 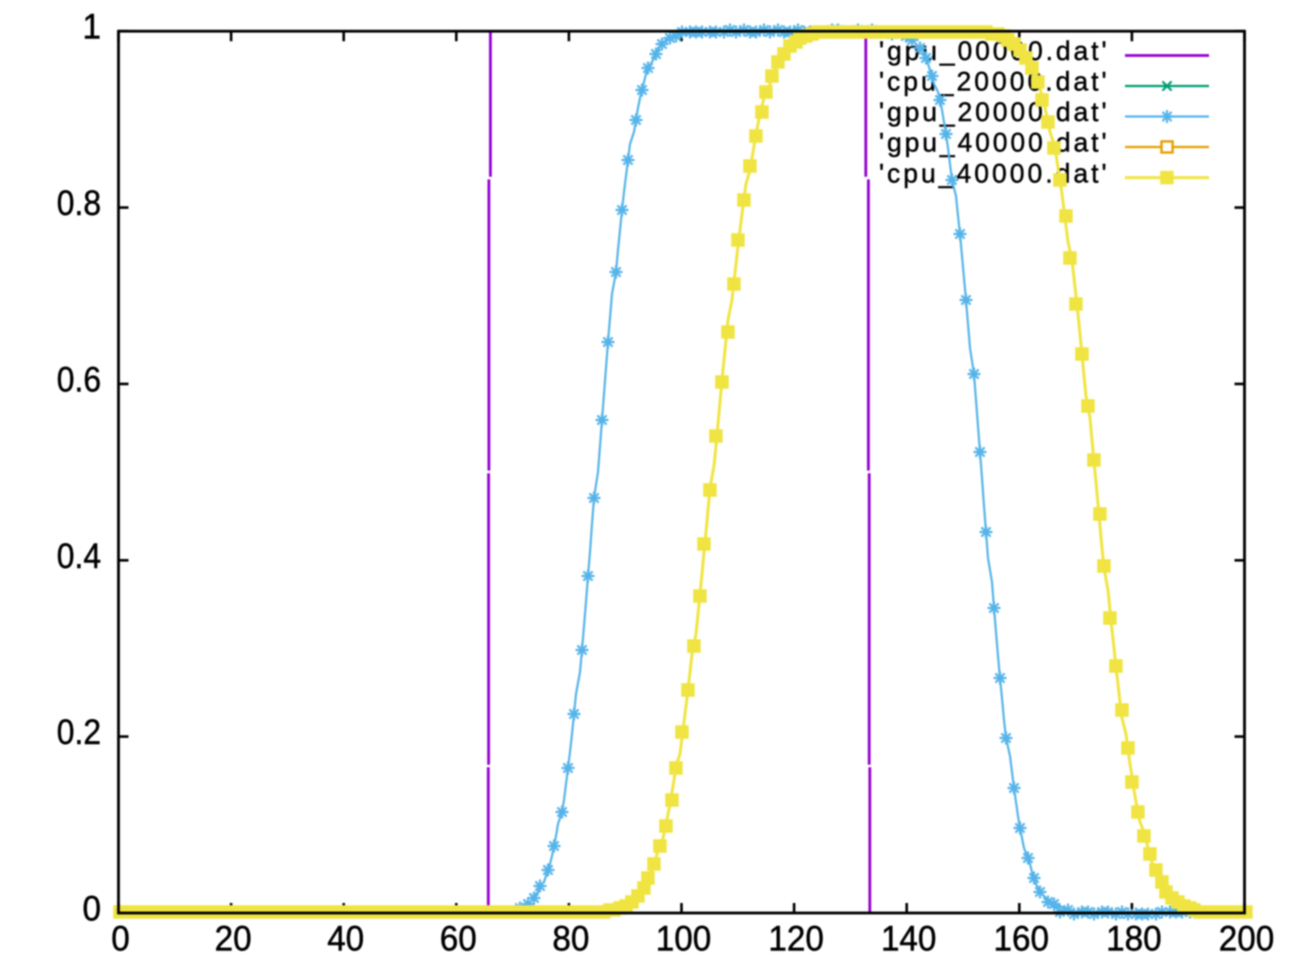 What do you see at coordinates (79, 556) in the screenshot?
I see `svg-text: 0.4` at bounding box center [79, 556].